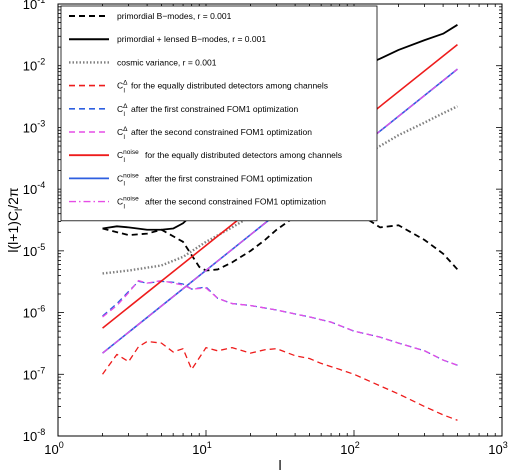 The width and height of the screenshot is (518, 472). I want to click on y-axis-label-prefix: l(l+1)C, so click(13, 232).